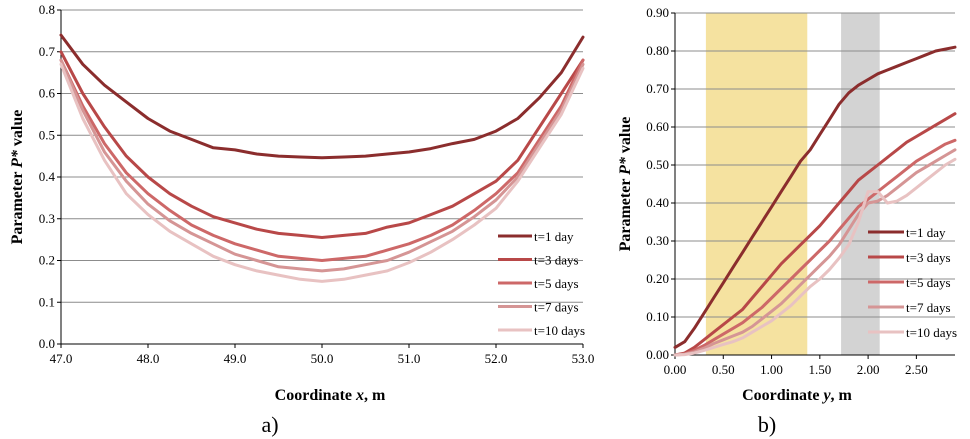 This screenshot has height=439, width=970. What do you see at coordinates (657, 12) in the screenshot?
I see `y-tick-label: 0.90` at bounding box center [657, 12].